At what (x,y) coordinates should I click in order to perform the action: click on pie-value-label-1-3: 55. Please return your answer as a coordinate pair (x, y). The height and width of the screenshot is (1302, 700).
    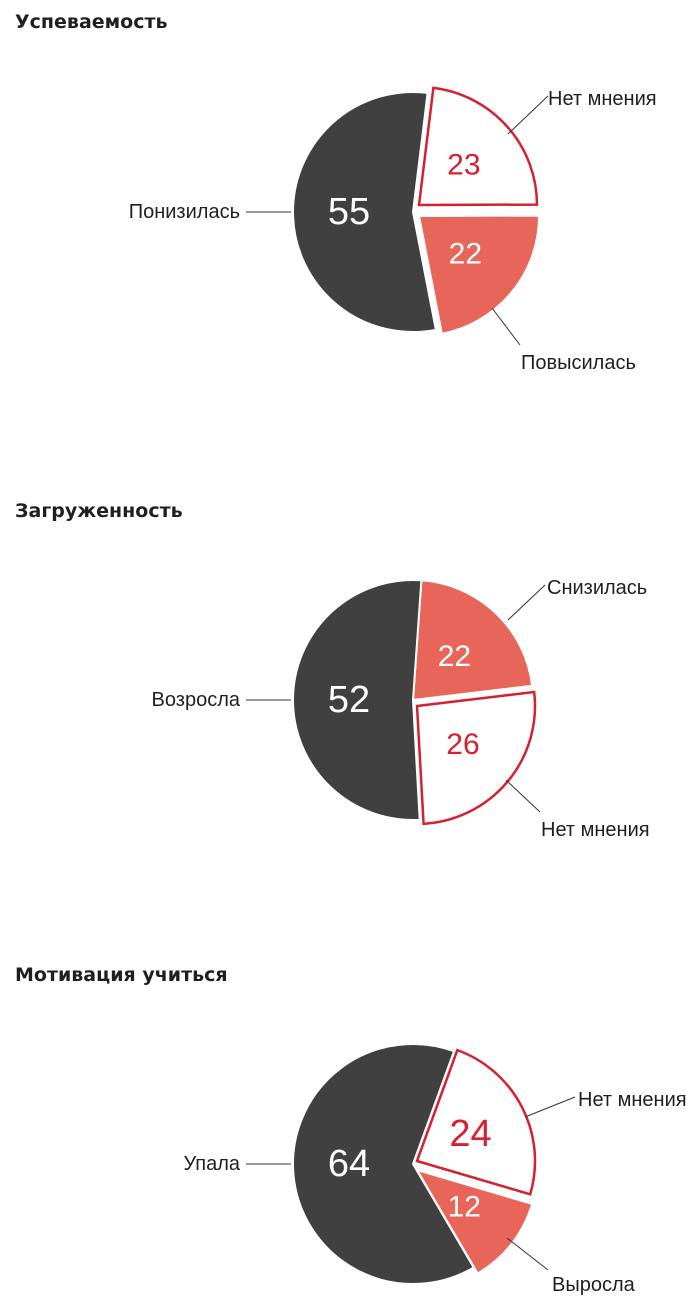
    Looking at the image, I should click on (349, 212).